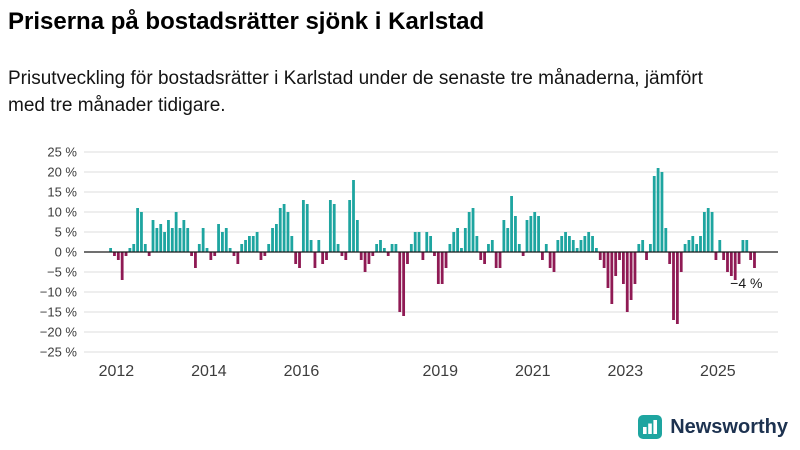 The image size is (800, 450). Describe the element at coordinates (626, 371) in the screenshot. I see `x-tick-label: 2023` at that location.